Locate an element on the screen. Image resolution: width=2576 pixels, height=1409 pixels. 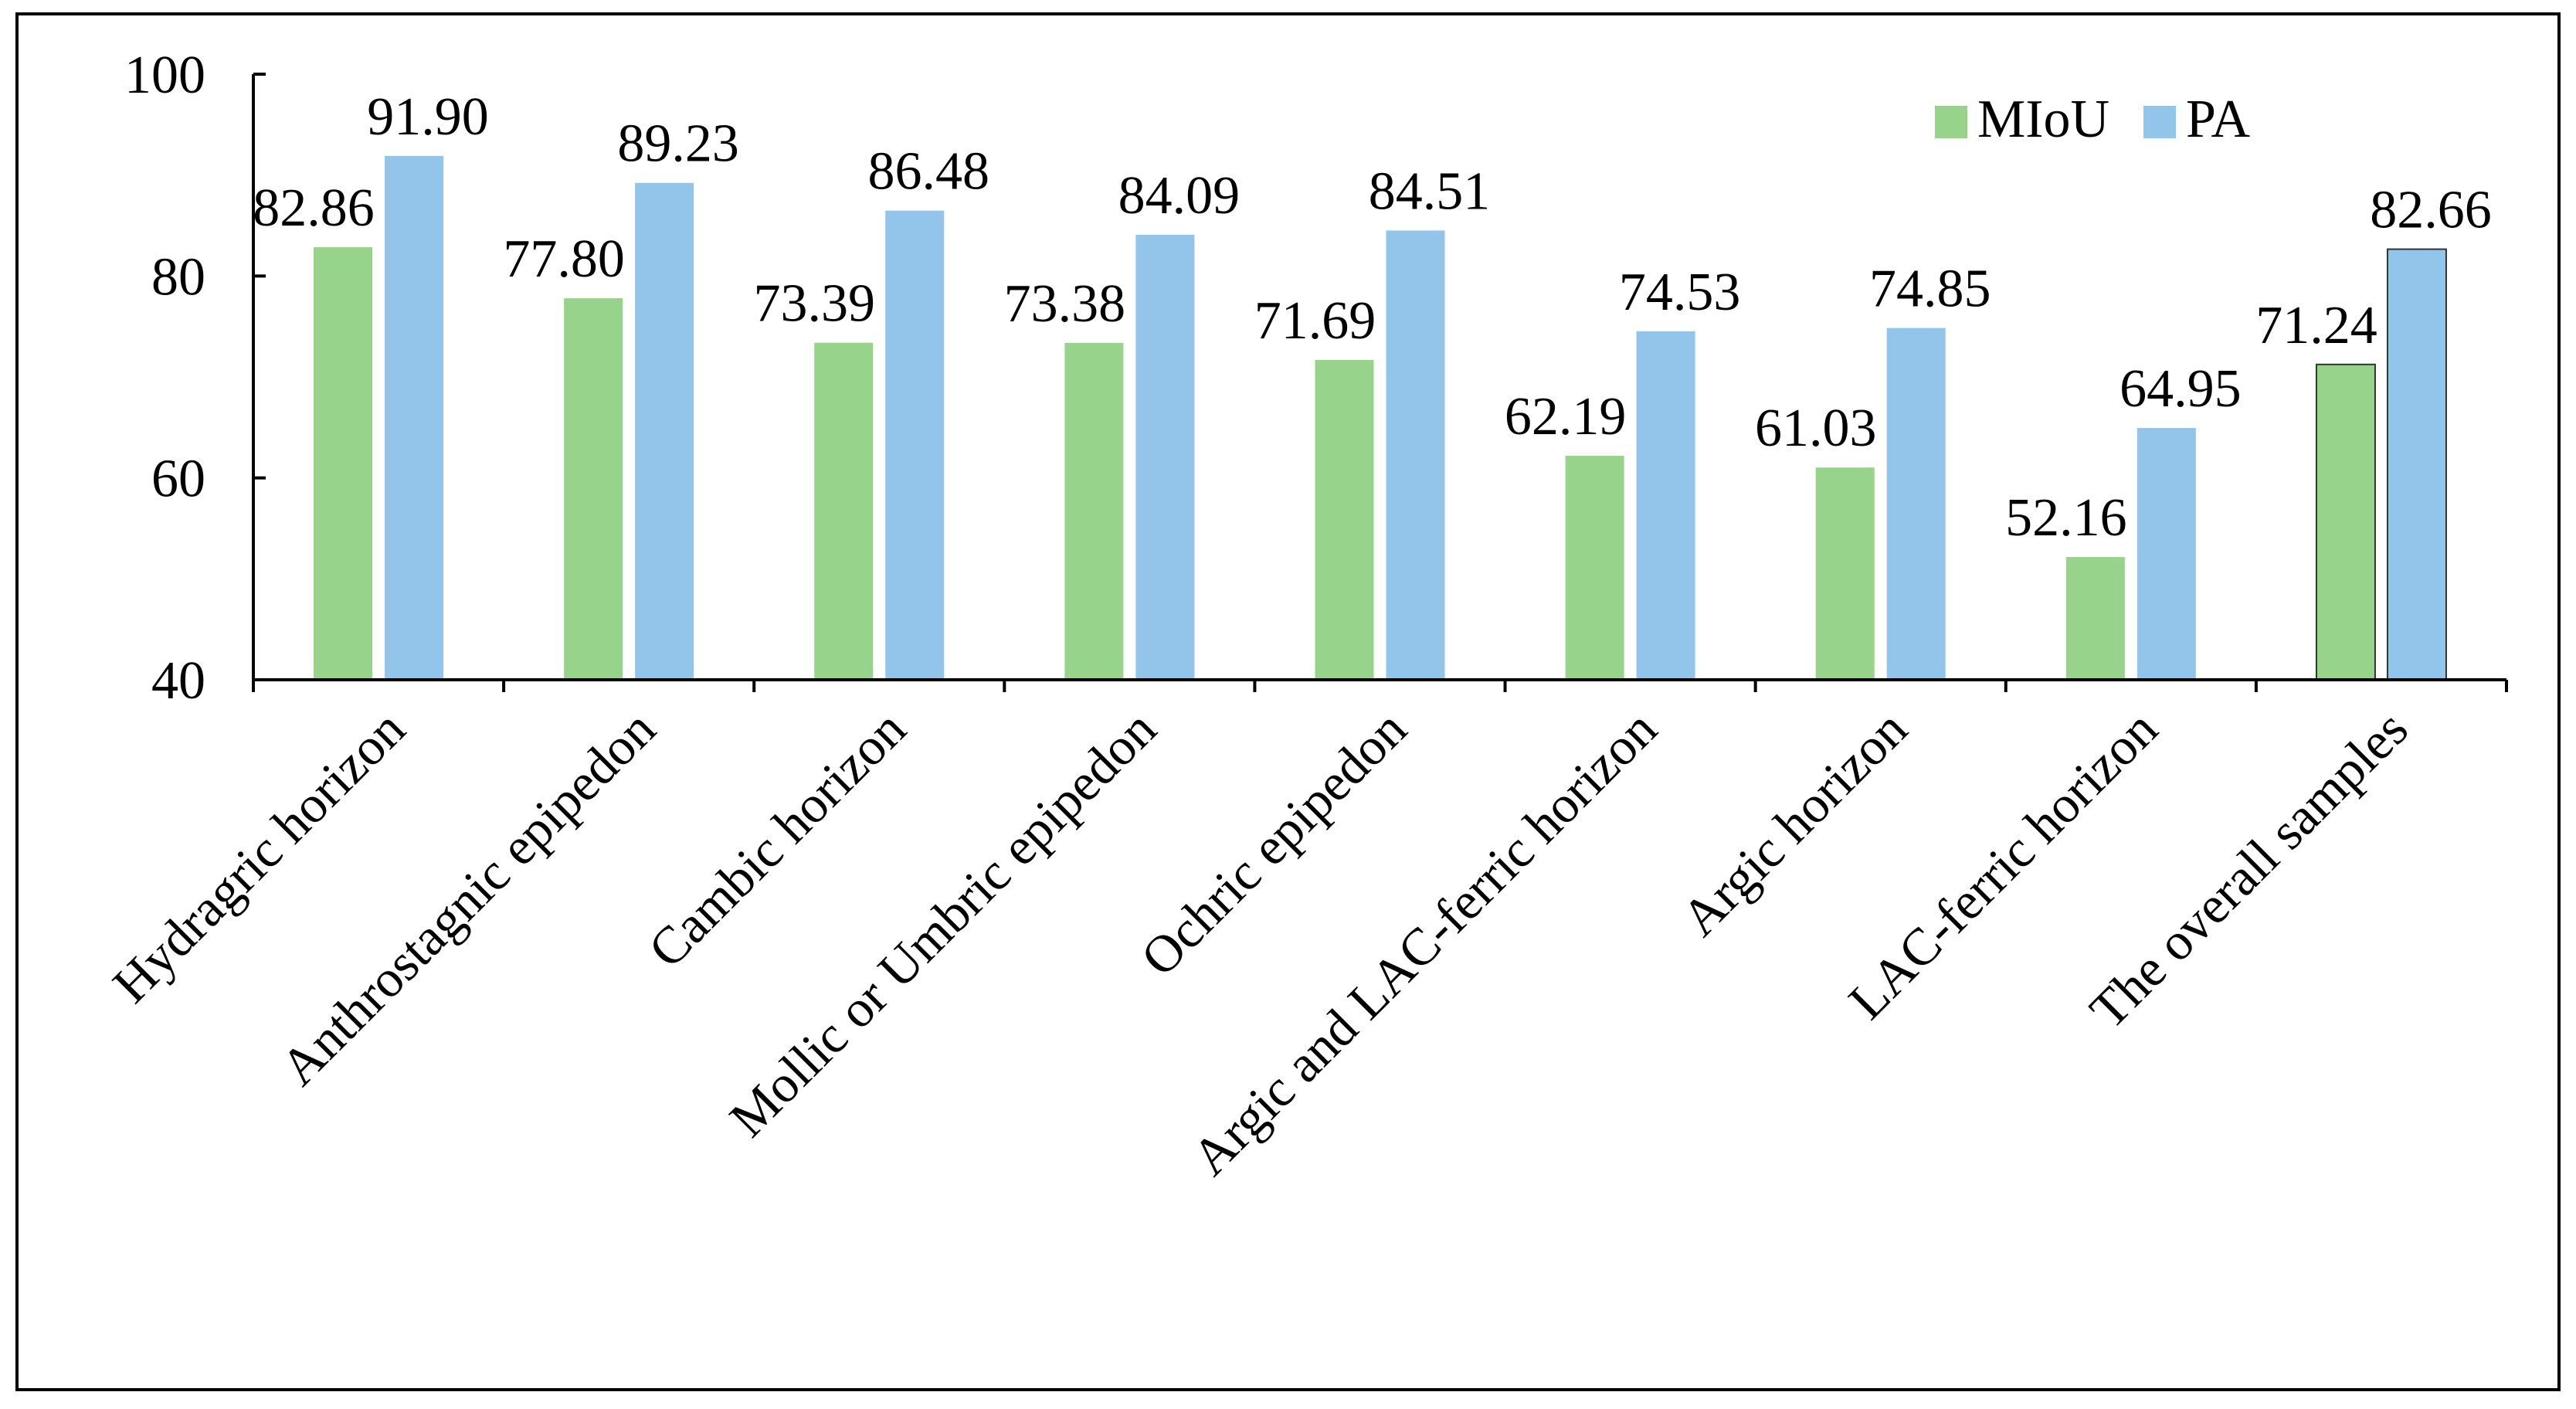
data-label-pa-0: 91.90 is located at coordinates (428, 117).